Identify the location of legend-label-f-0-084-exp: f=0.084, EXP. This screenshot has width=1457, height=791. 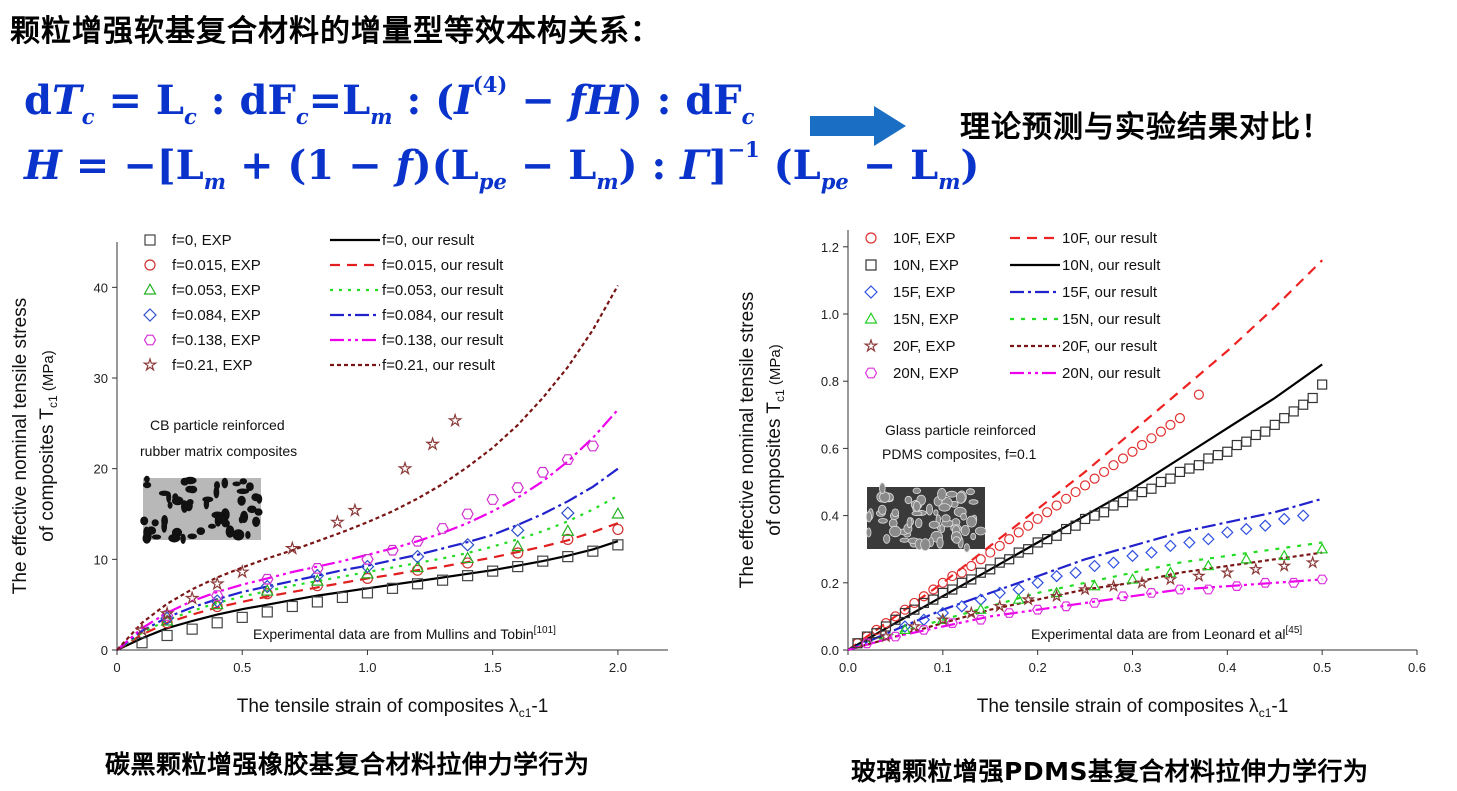
(216, 315).